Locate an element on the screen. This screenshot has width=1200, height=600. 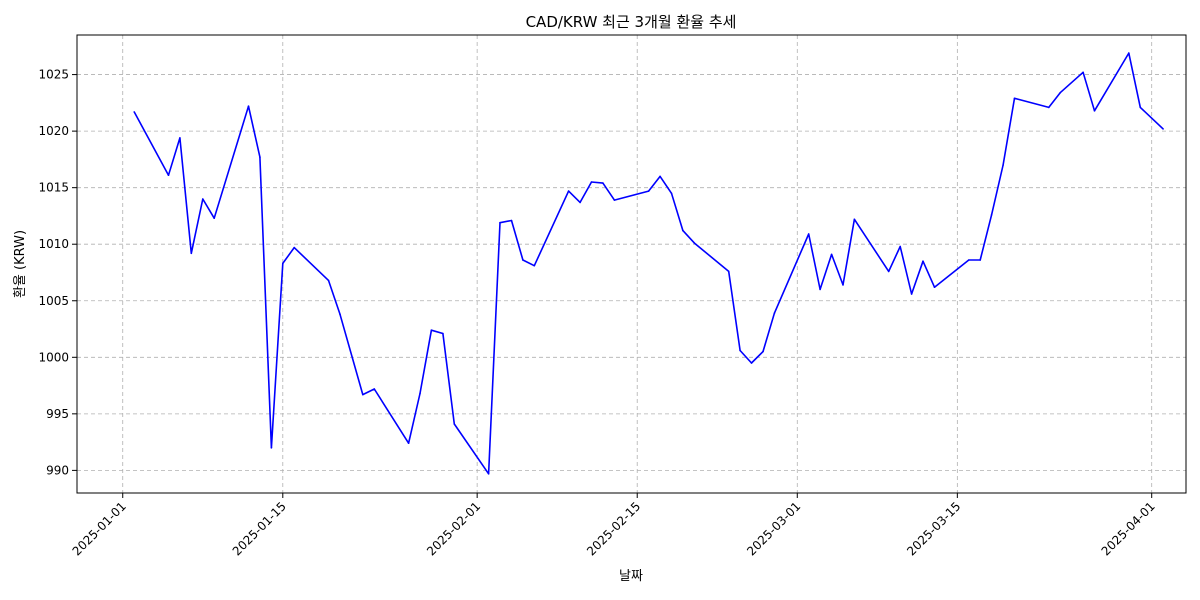
y-tick-label: 1005 is located at coordinates (53, 301).